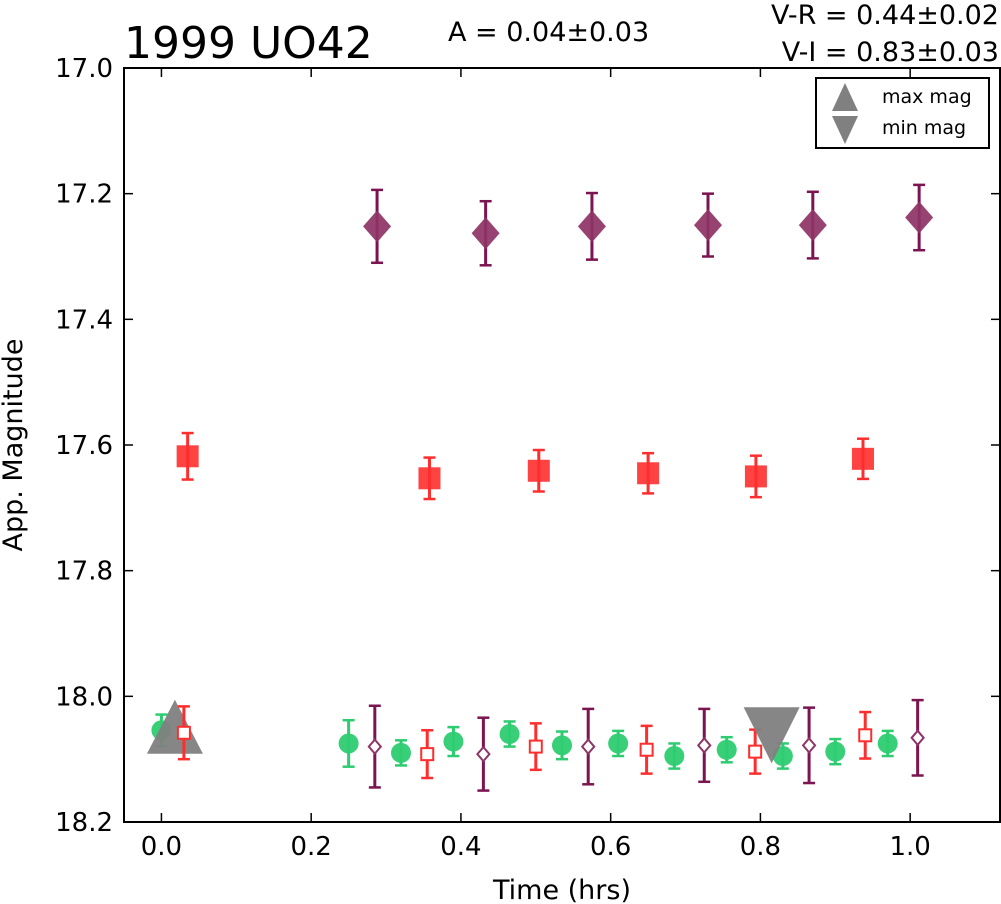 The image size is (1001, 904). Describe the element at coordinates (84, 69) in the screenshot. I see `y-tick-label: 17.0` at that location.